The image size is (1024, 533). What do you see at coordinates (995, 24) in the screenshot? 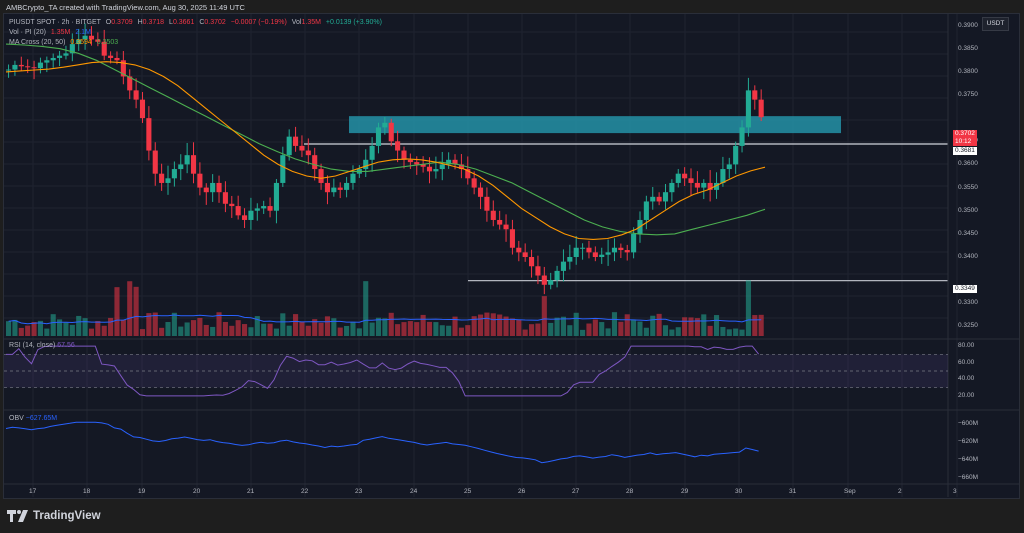
I see `currency-button: USDT` at bounding box center [995, 24].